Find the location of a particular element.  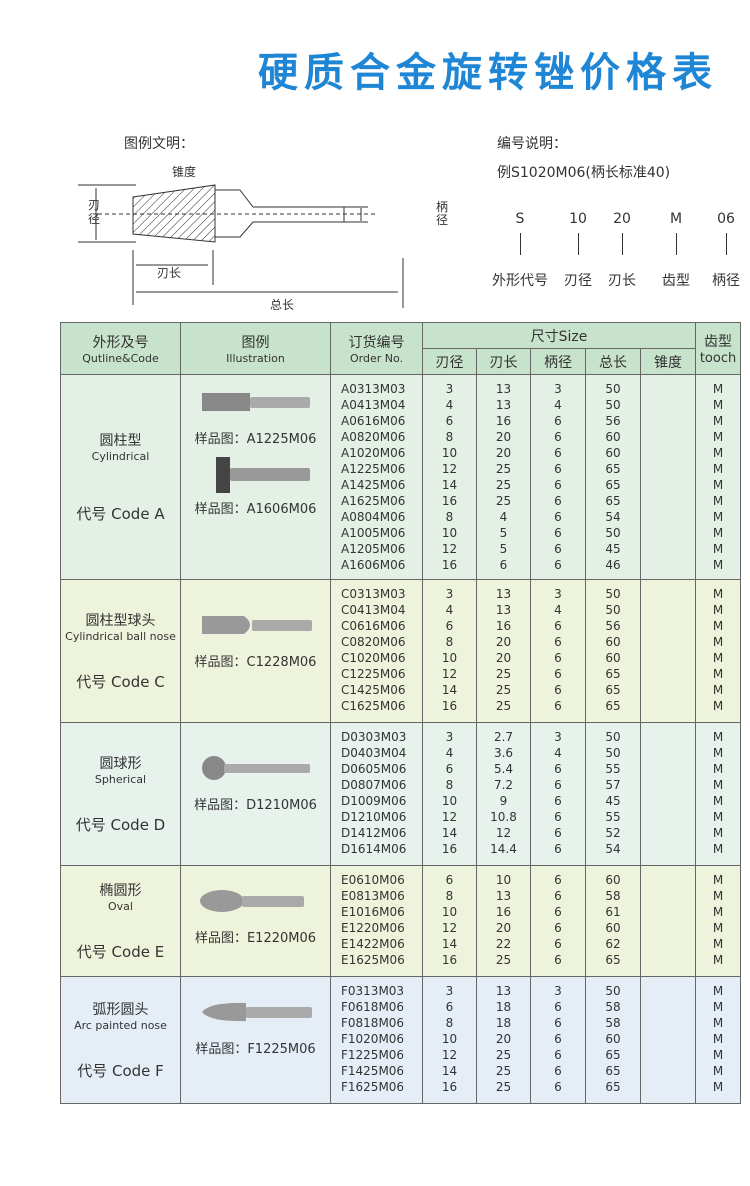

taper-label: 锥度 is located at coordinates (184, 172).